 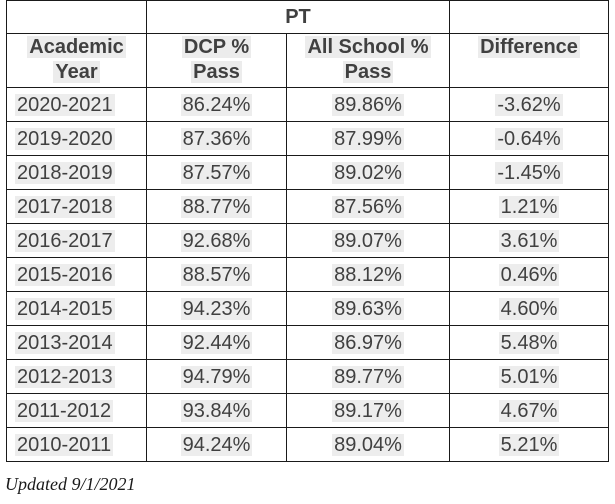 I want to click on academic-year-cell: 2011-2012, so click(x=76, y=410).